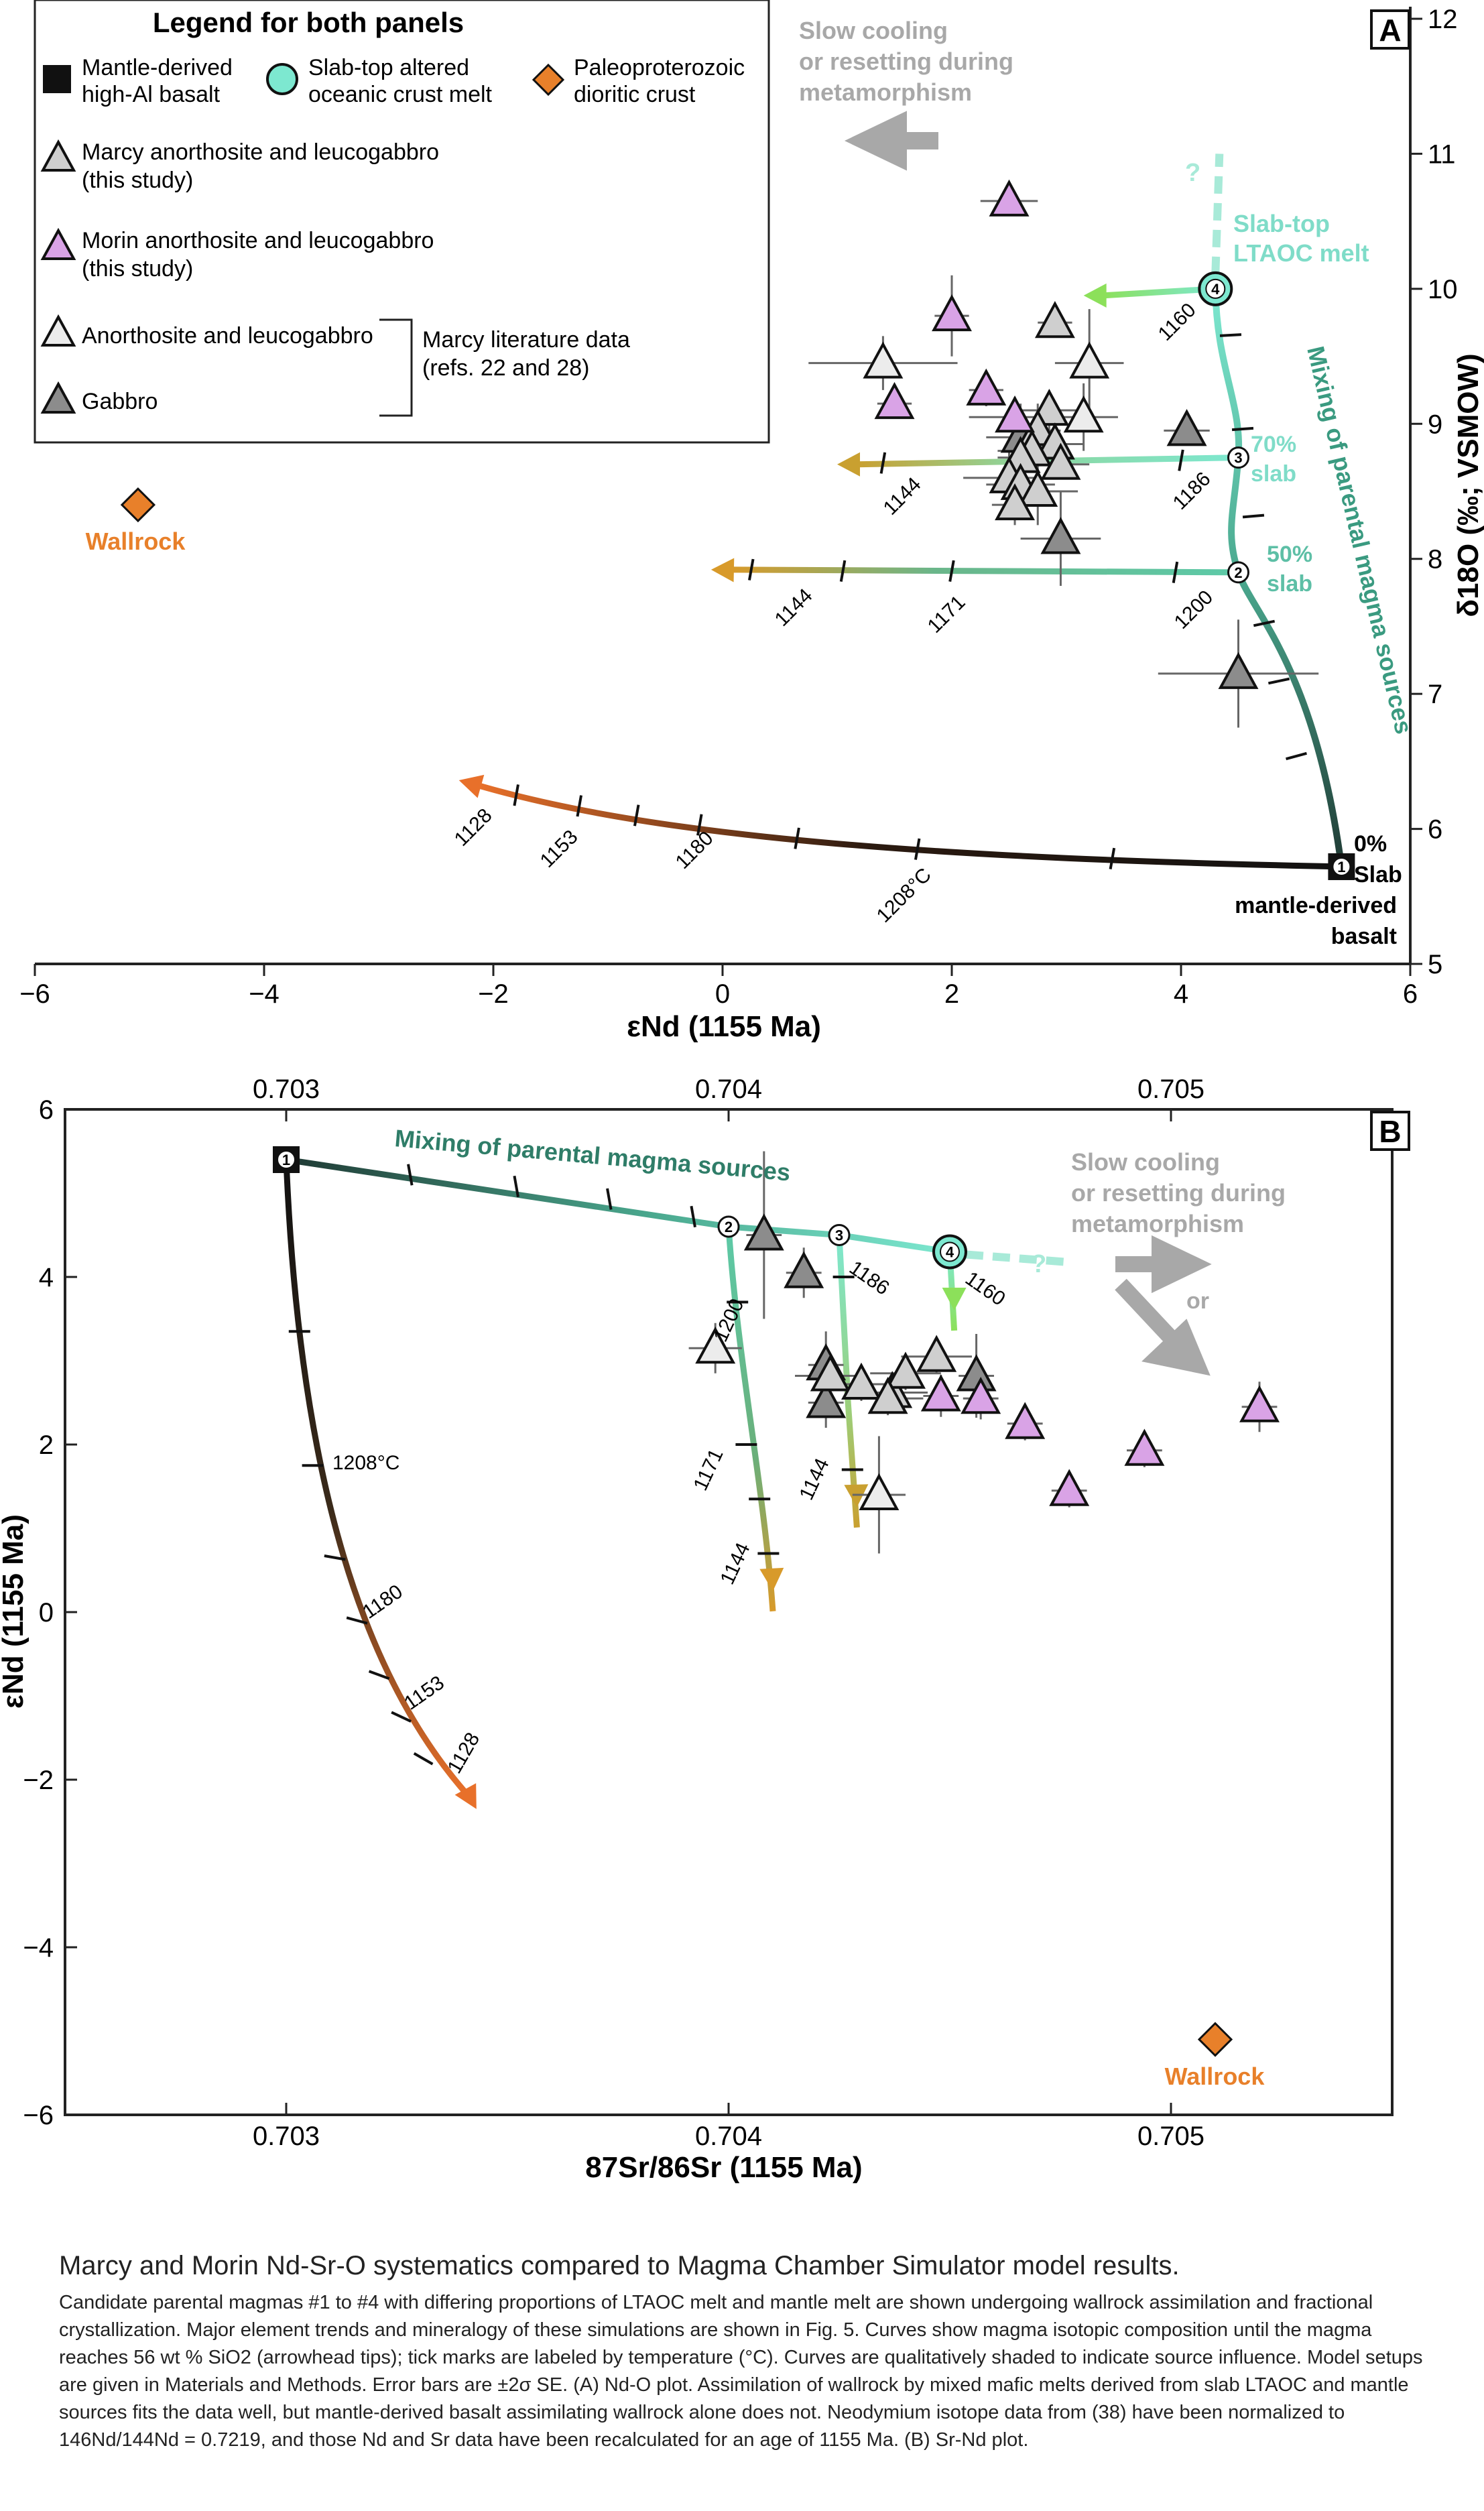 This screenshot has height=2511, width=1484. Describe the element at coordinates (151, 94) in the screenshot. I see `legend-mantle-line2: high-Al basalt` at that location.